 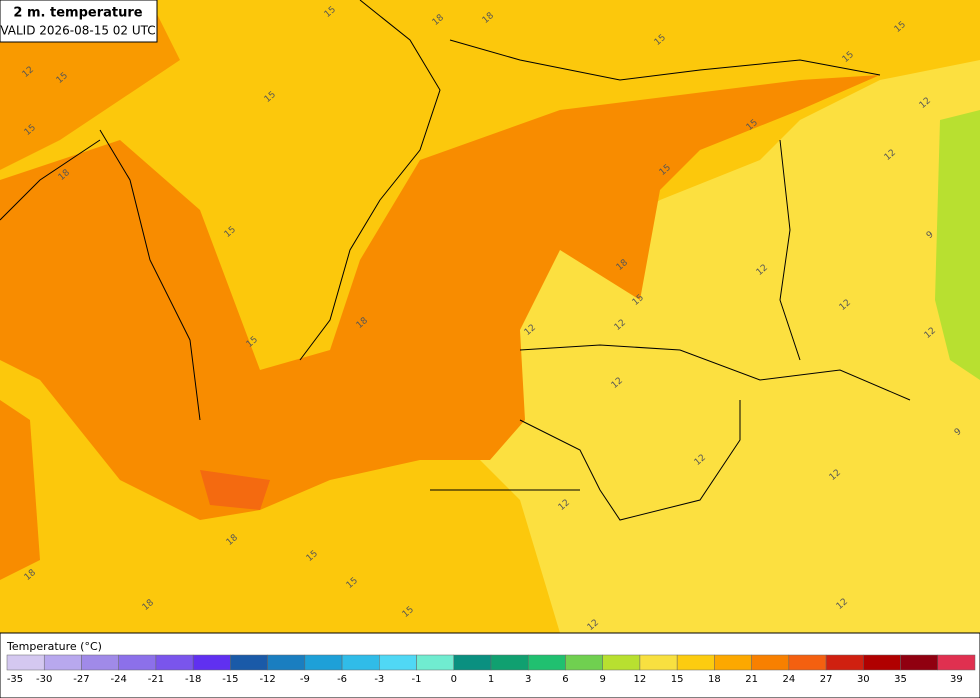 What do you see at coordinates (79, 21) in the screenshot?
I see `title-box` at bounding box center [79, 21].